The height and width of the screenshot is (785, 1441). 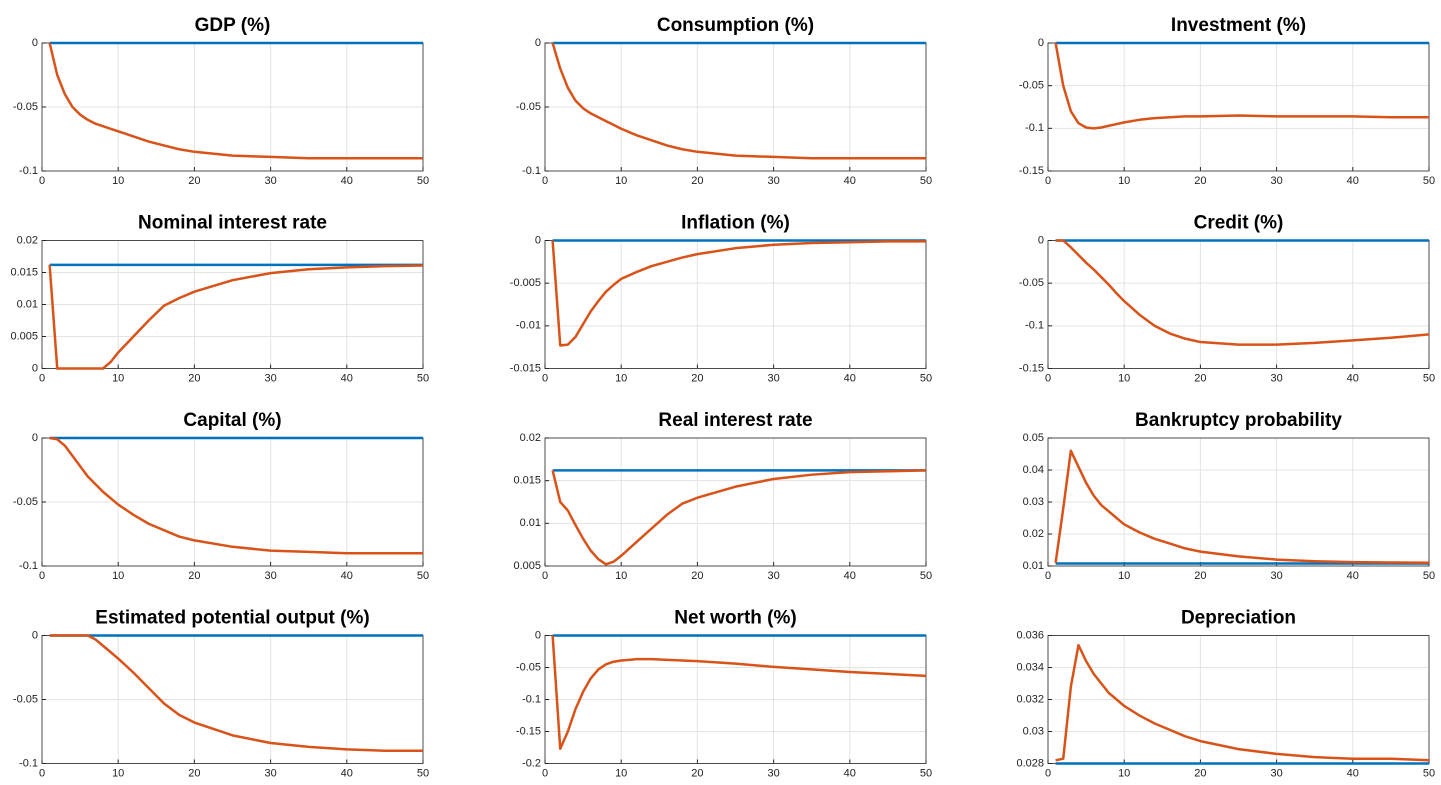 I want to click on chart-title: Bankruptcy probability, so click(x=1238, y=420).